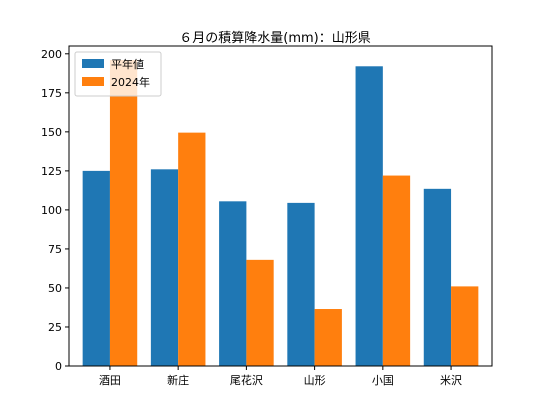  I want to click on y-tick-label-6: 150, so click(51, 132).